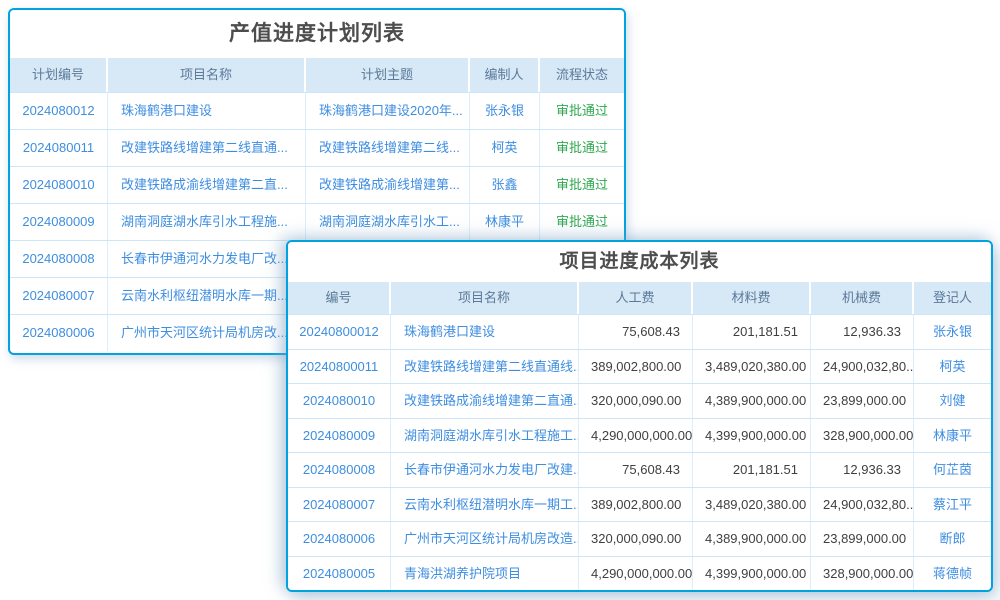  I want to click on plan-id-cell: 2024080007, so click(59, 296).